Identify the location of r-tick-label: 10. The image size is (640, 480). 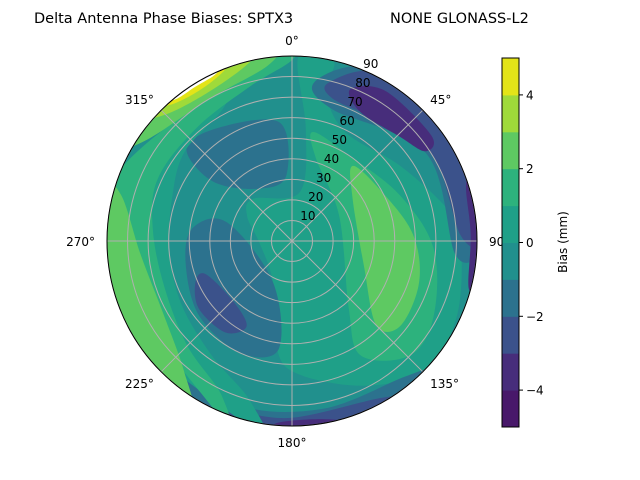
(307, 216).